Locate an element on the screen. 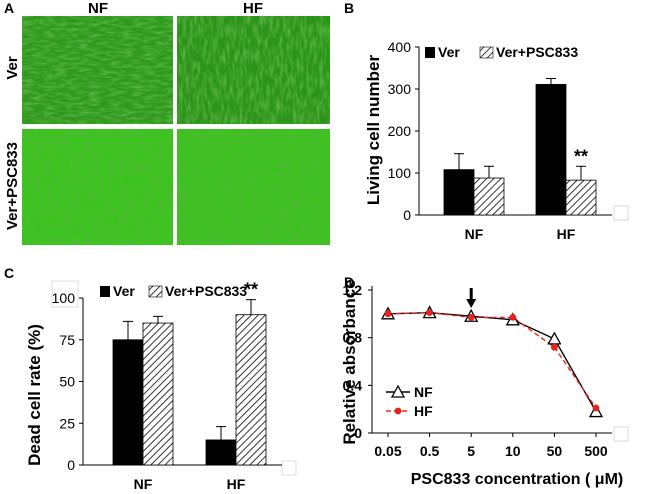 The image size is (650, 494). chart-d-legend-label-nf: NF is located at coordinates (423, 392).